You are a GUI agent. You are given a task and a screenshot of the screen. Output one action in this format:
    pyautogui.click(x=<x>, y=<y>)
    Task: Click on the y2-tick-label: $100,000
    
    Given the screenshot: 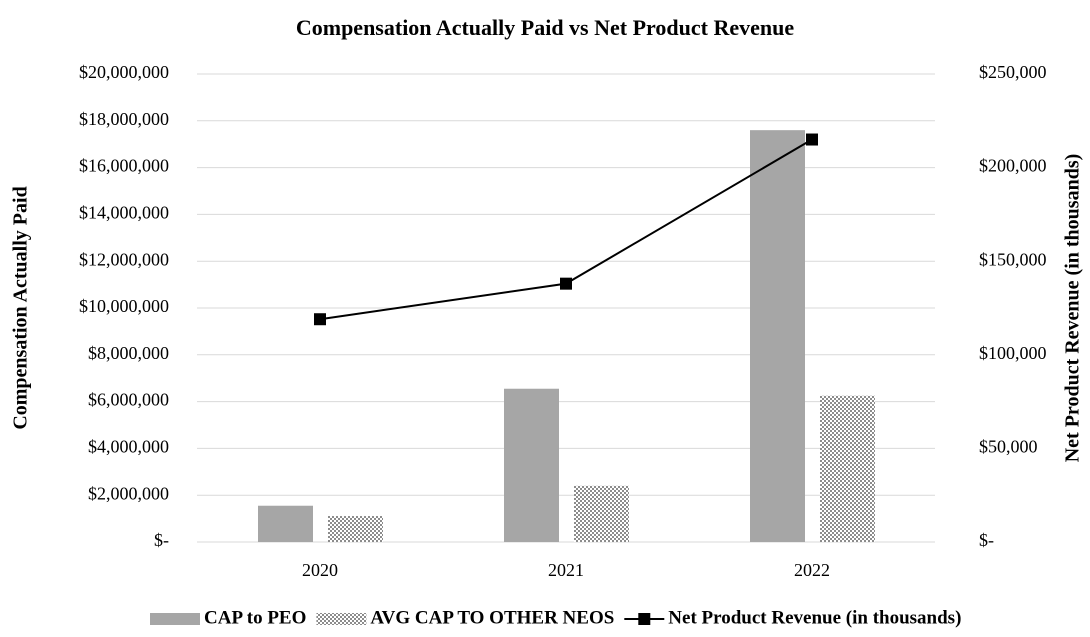 What is the action you would take?
    pyautogui.click(x=1013, y=353)
    